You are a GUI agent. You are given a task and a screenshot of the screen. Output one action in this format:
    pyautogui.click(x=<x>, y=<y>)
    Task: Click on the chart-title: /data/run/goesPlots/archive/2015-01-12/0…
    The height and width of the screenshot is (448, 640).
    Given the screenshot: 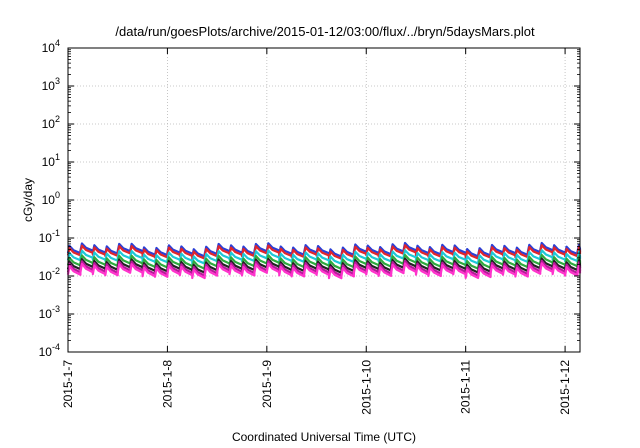 What is the action you would take?
    pyautogui.click(x=325, y=31)
    